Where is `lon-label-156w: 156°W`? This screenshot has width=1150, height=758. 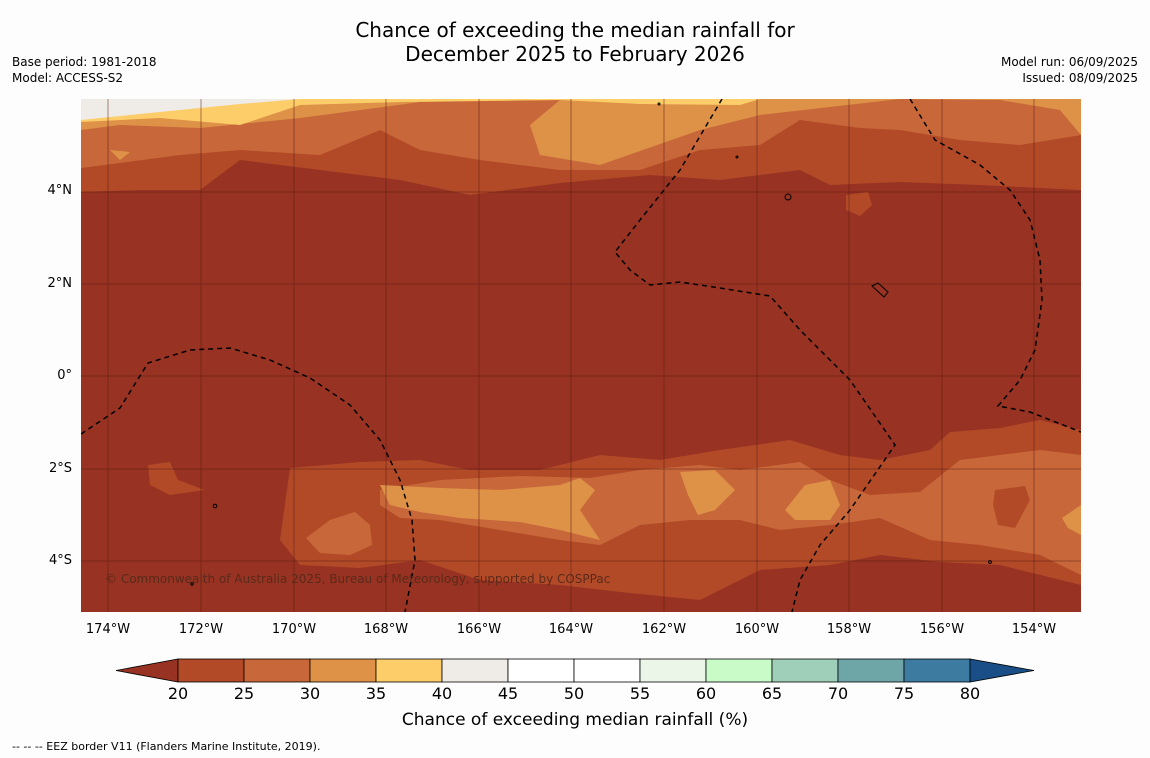 lon-label-156w: 156°W is located at coordinates (942, 629).